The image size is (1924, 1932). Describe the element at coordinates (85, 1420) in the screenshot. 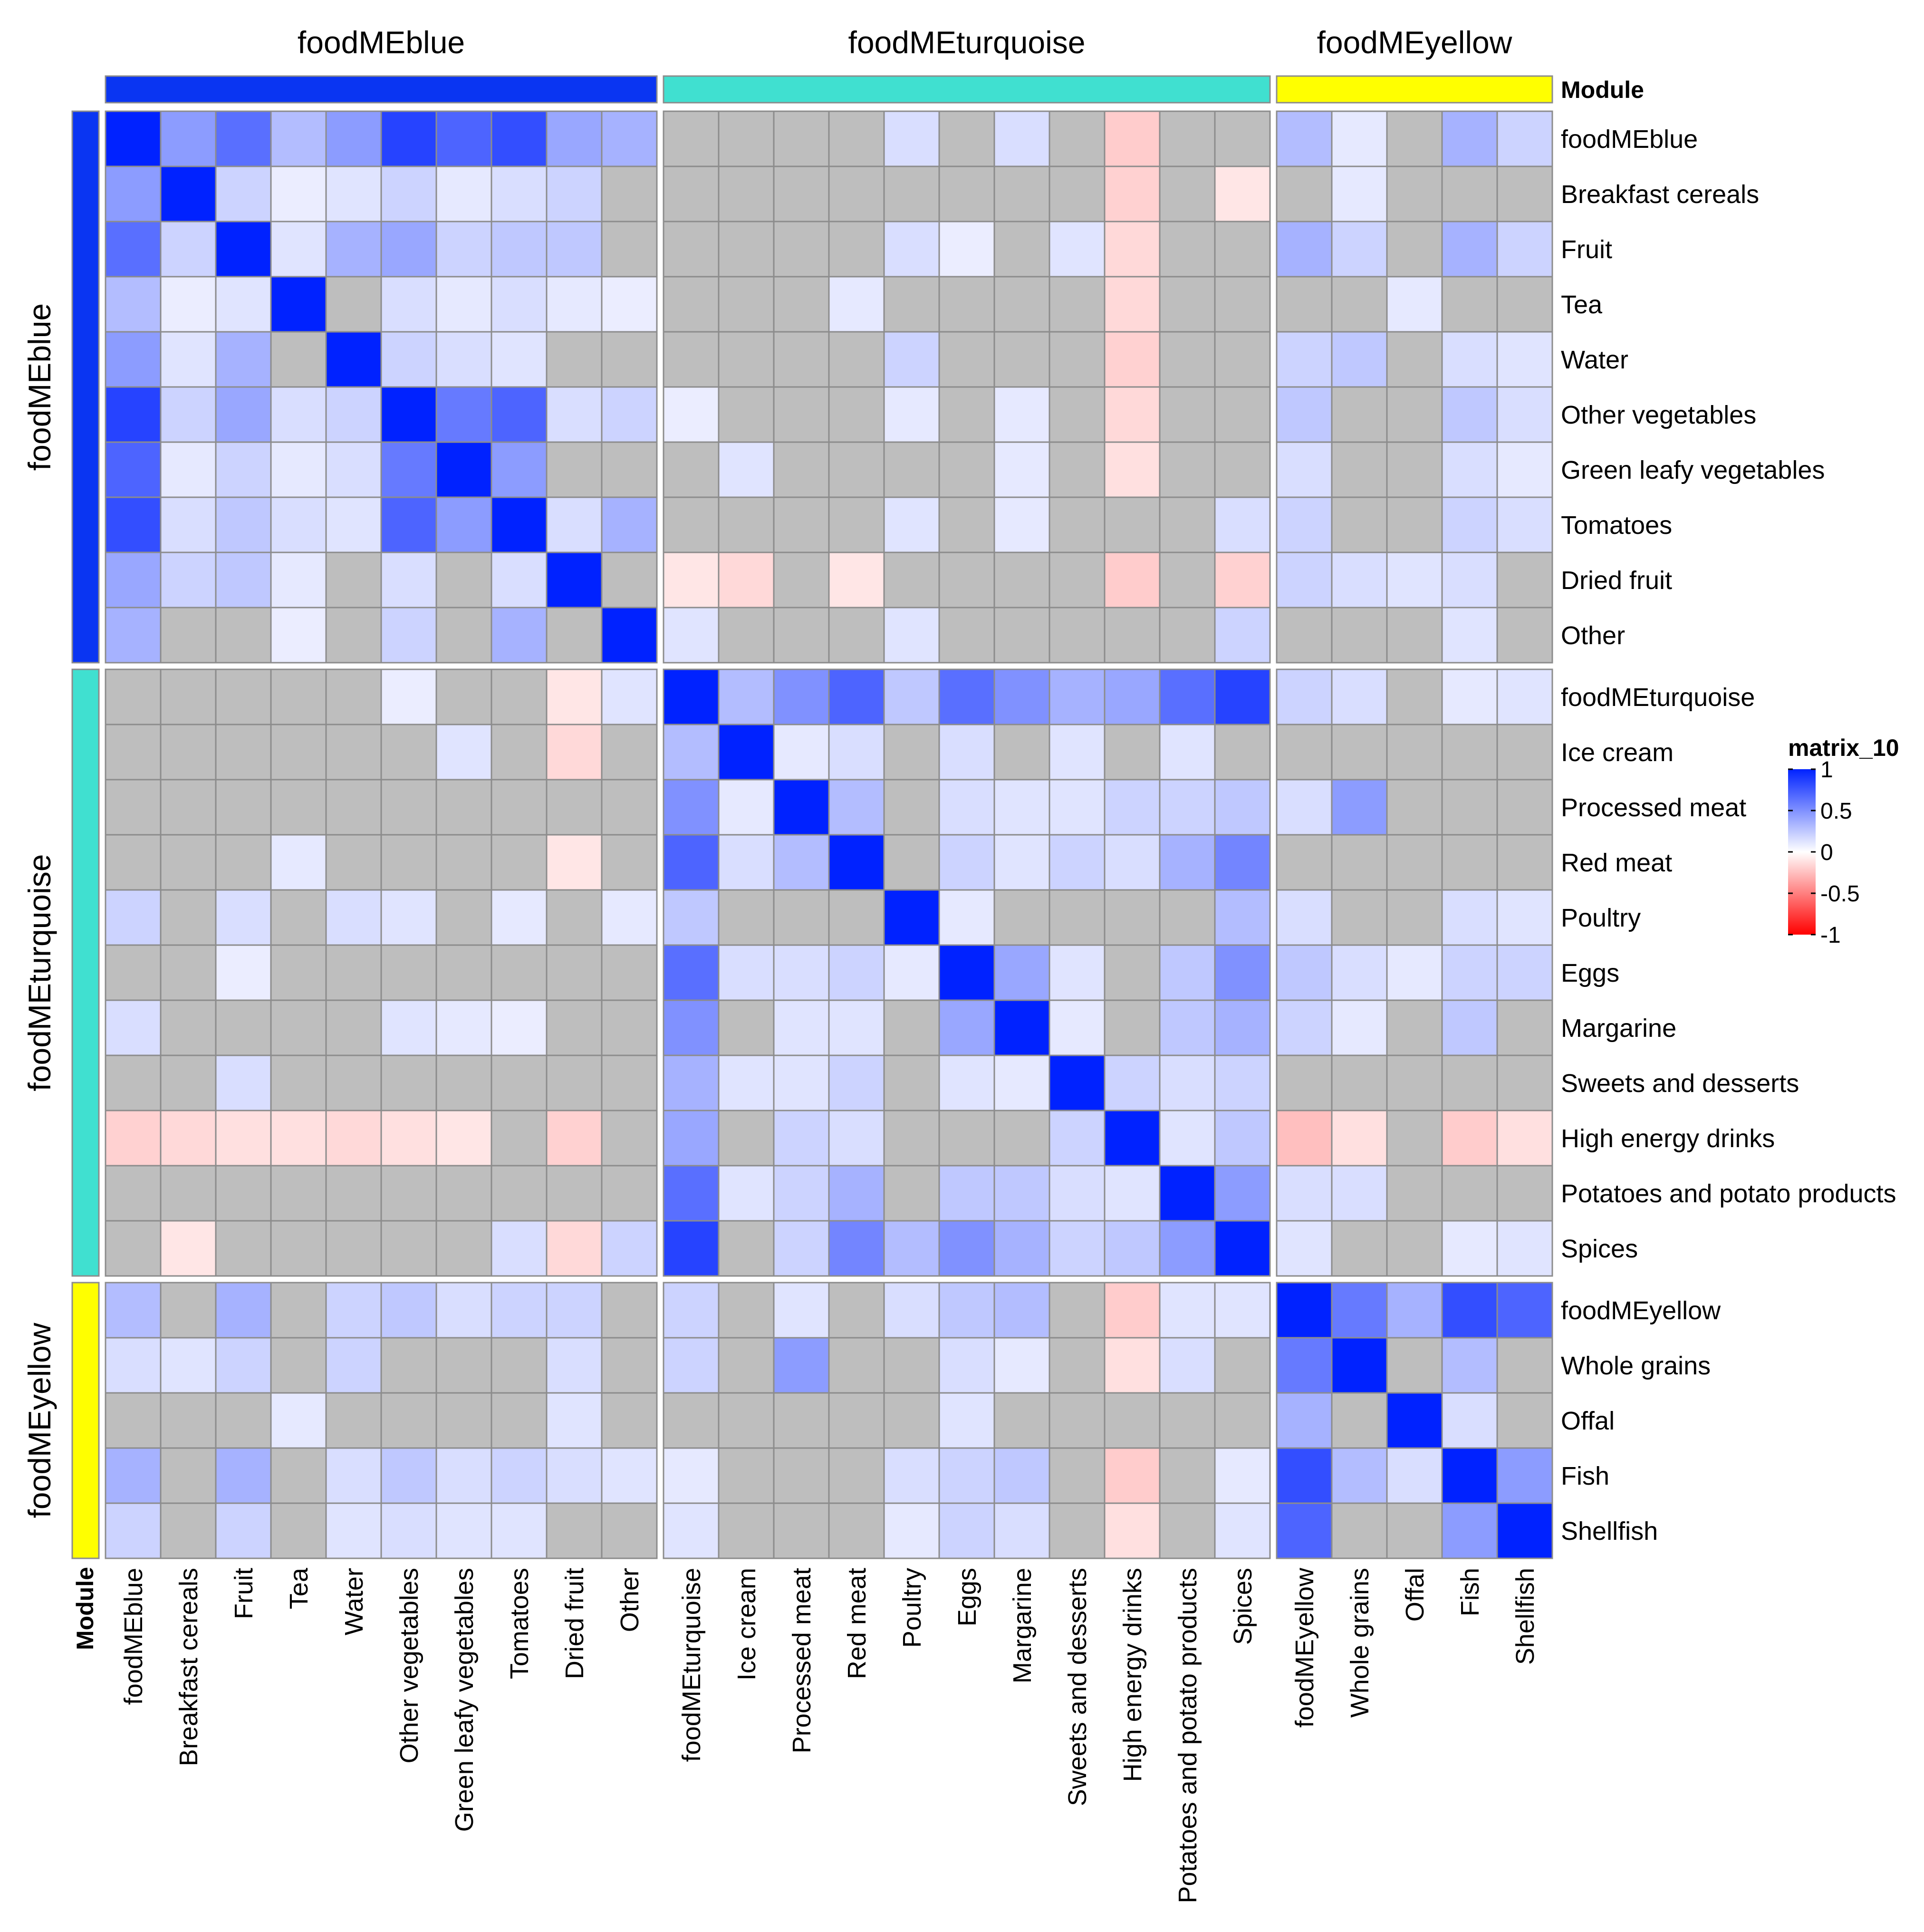

I see `module-color-bar-left` at that location.